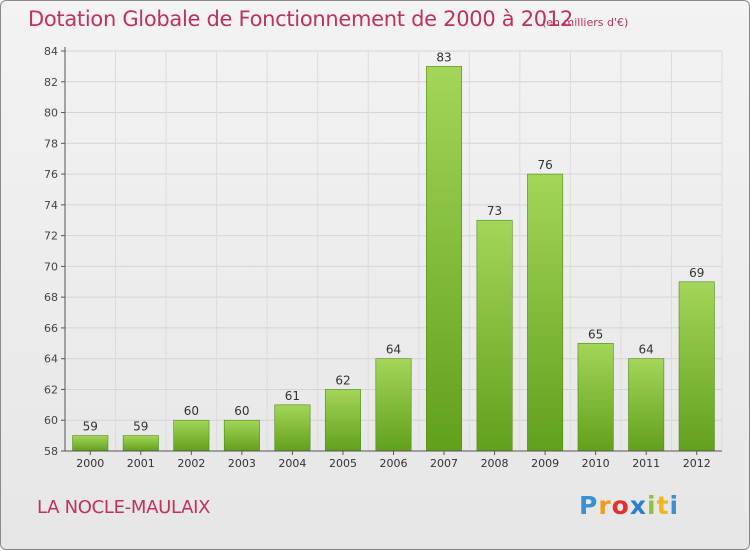 Image resolution: width=750 pixels, height=551 pixels. I want to click on bar-2005, so click(342, 420).